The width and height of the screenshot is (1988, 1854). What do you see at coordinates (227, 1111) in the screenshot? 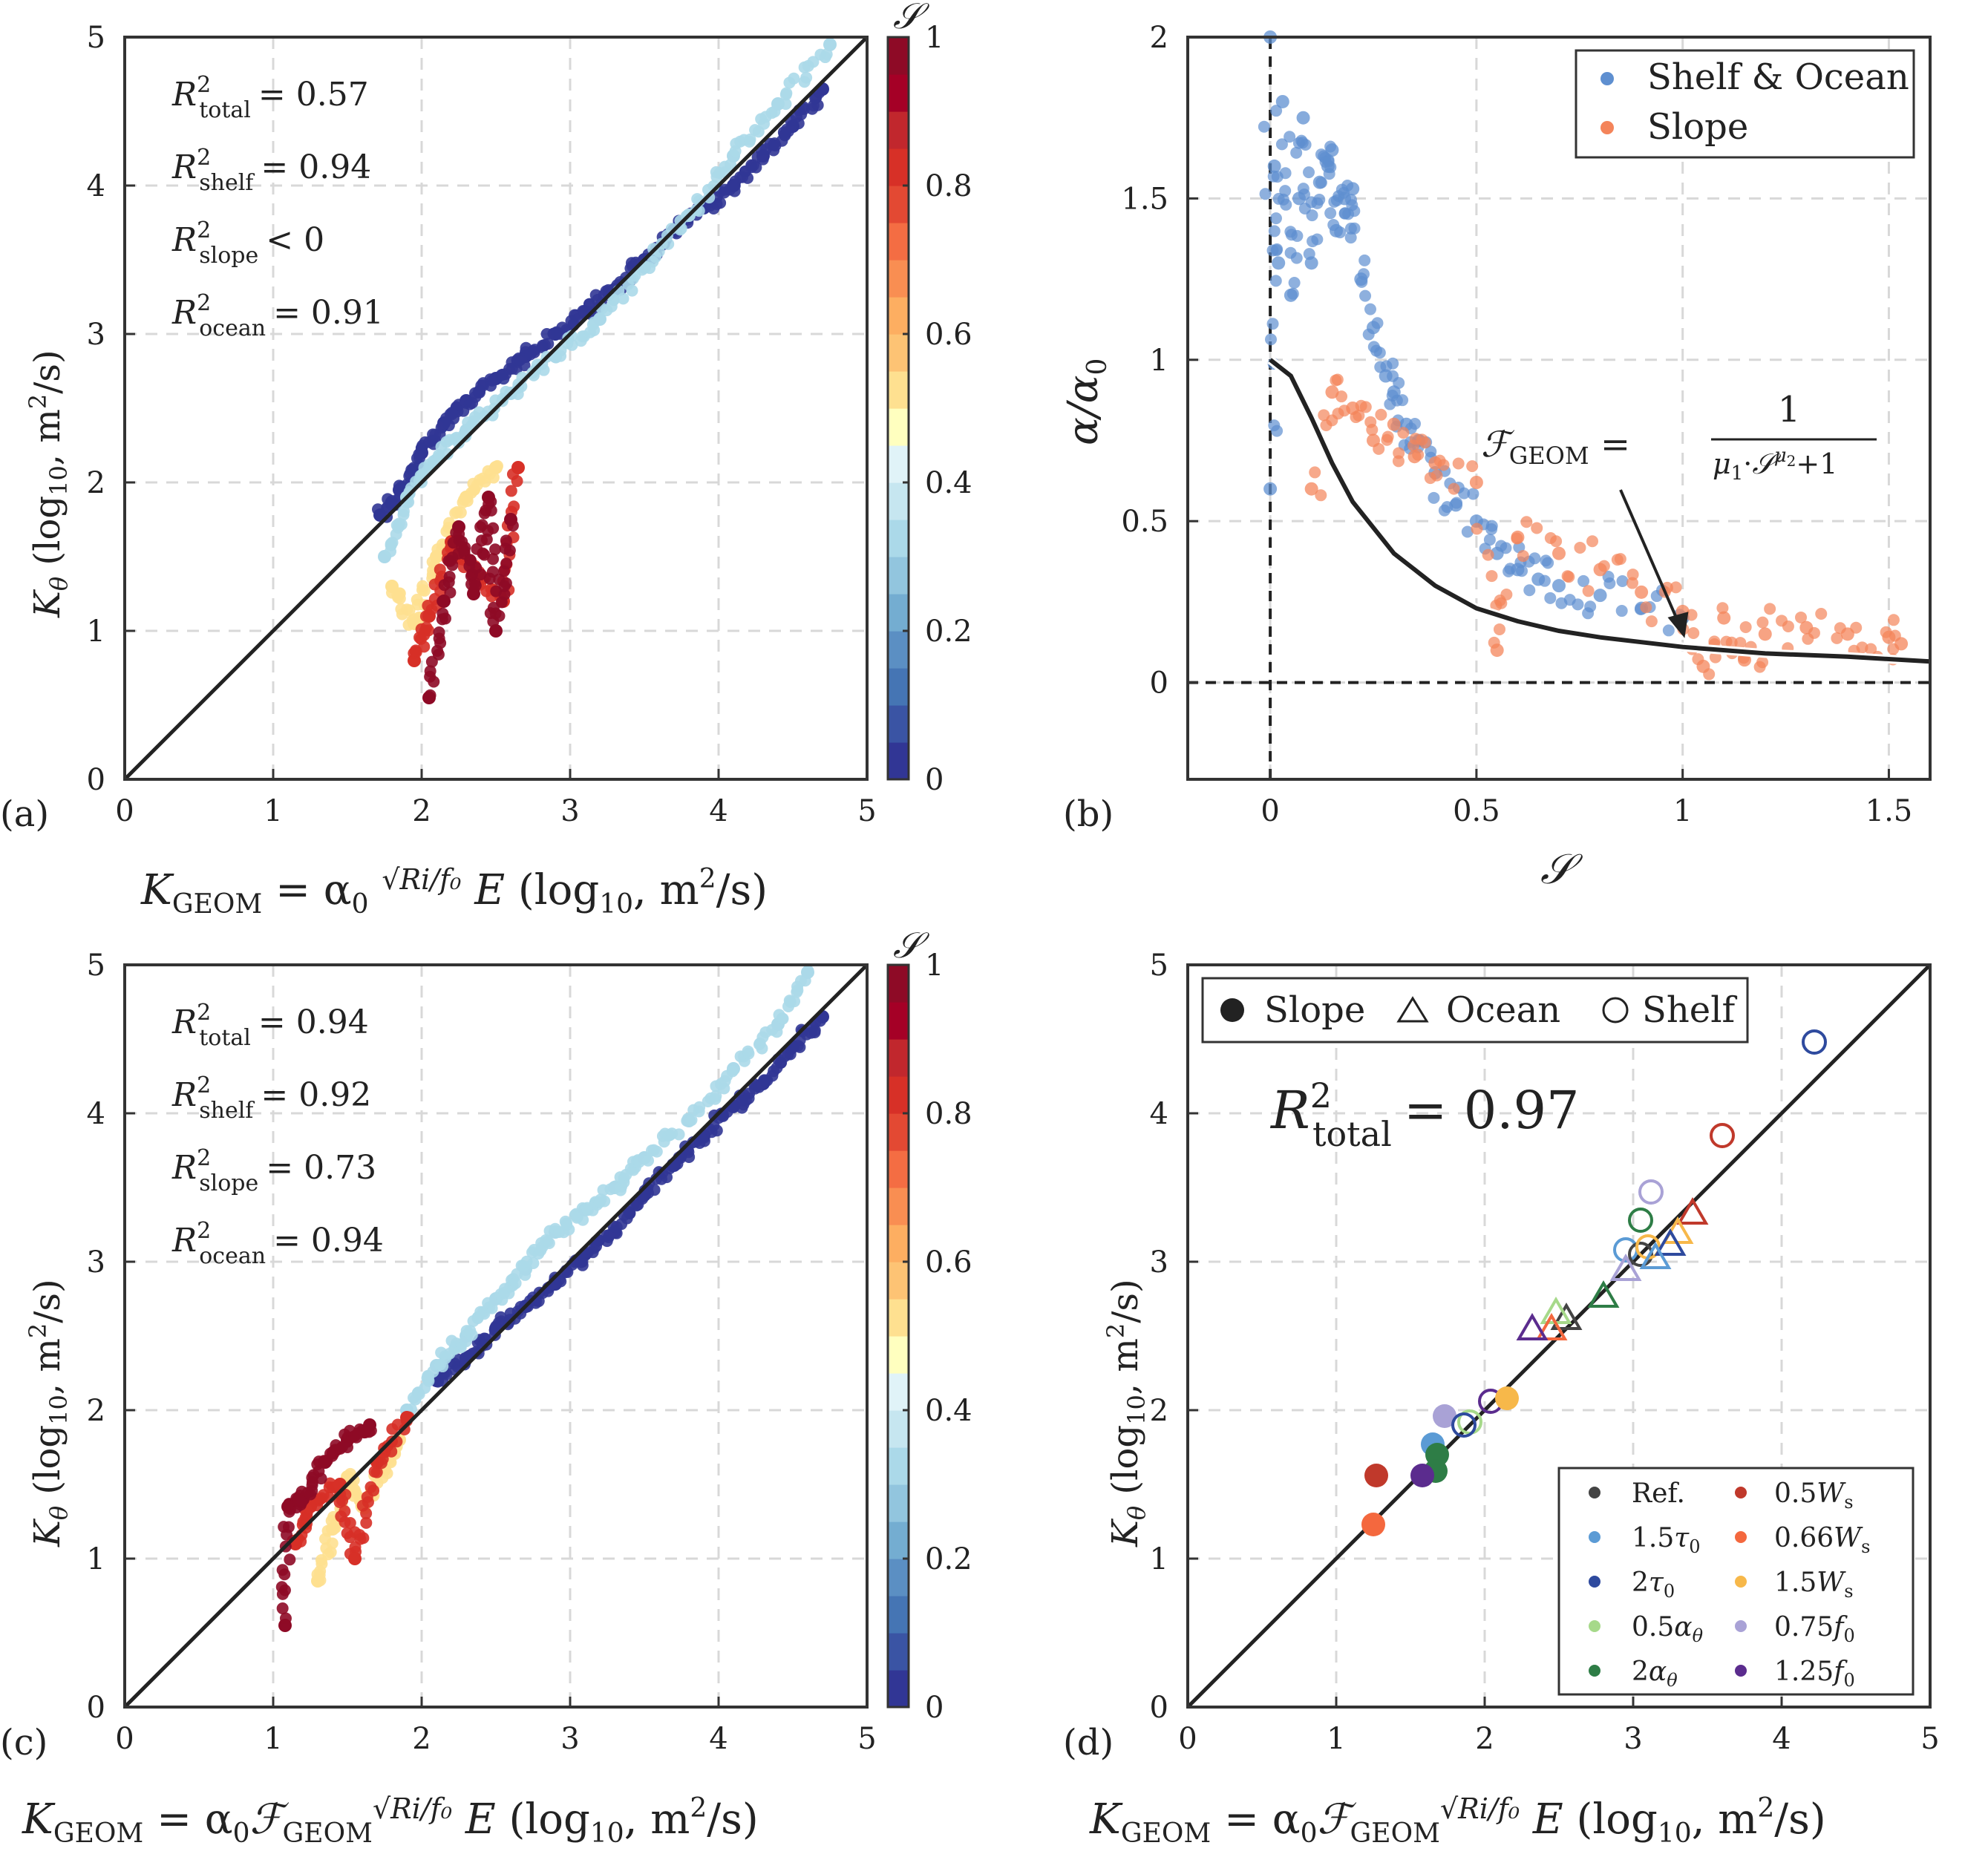
I see `r2-c-sub-1: shelf` at bounding box center [227, 1111].